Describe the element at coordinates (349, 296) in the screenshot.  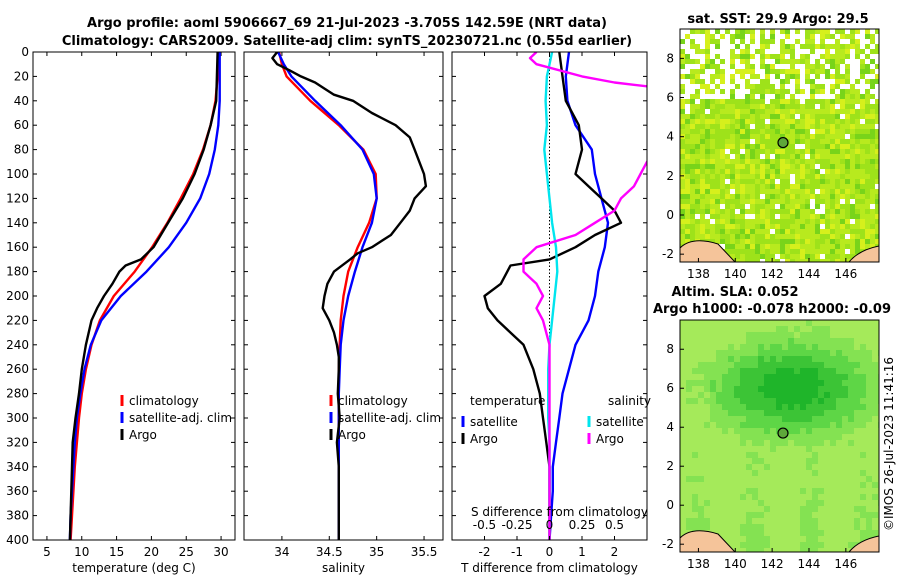
I see `salinity-series-group` at that location.